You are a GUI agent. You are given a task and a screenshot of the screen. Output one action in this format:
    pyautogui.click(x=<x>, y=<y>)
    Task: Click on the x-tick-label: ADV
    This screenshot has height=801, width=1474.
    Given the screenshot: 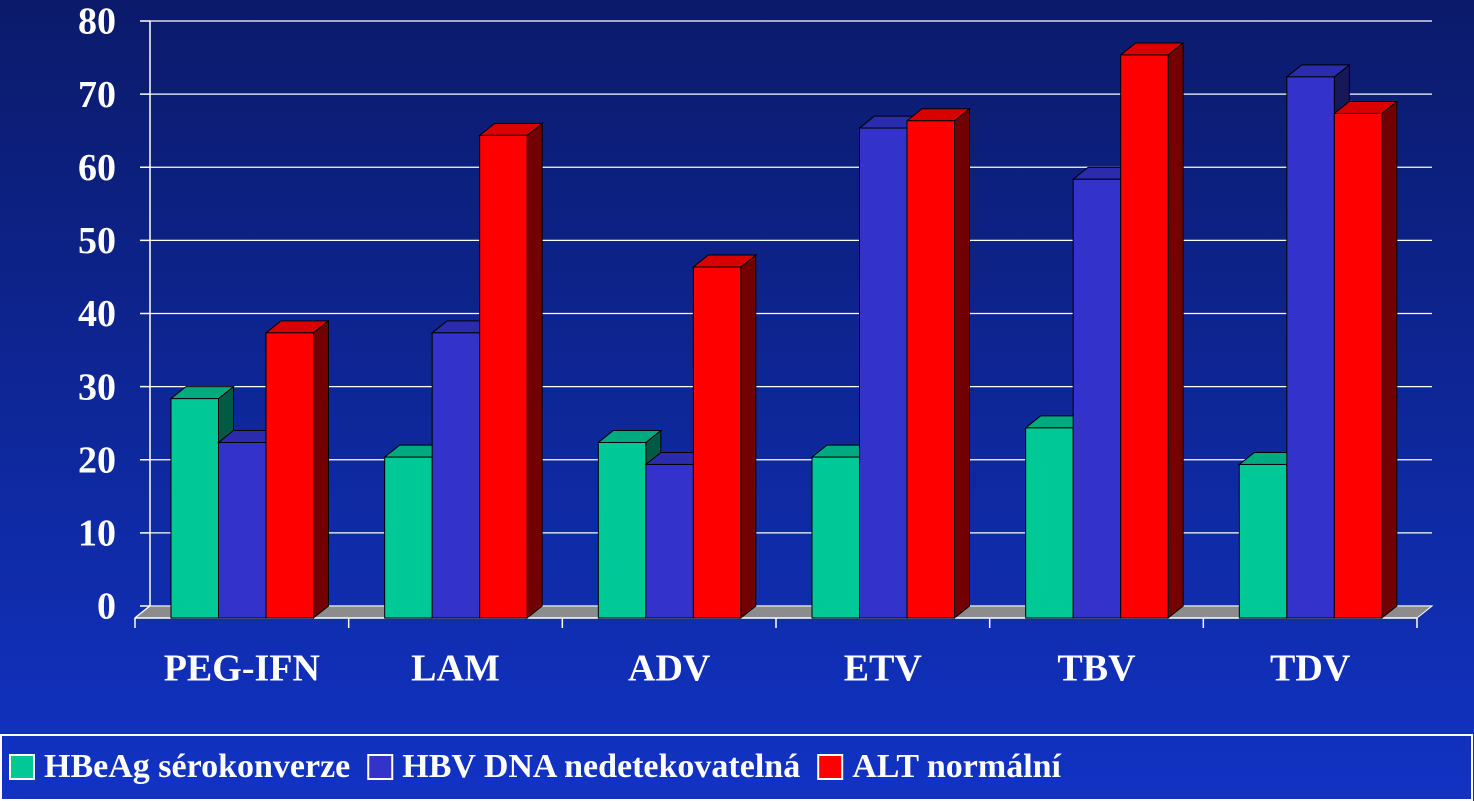 What is the action you would take?
    pyautogui.click(x=669, y=669)
    